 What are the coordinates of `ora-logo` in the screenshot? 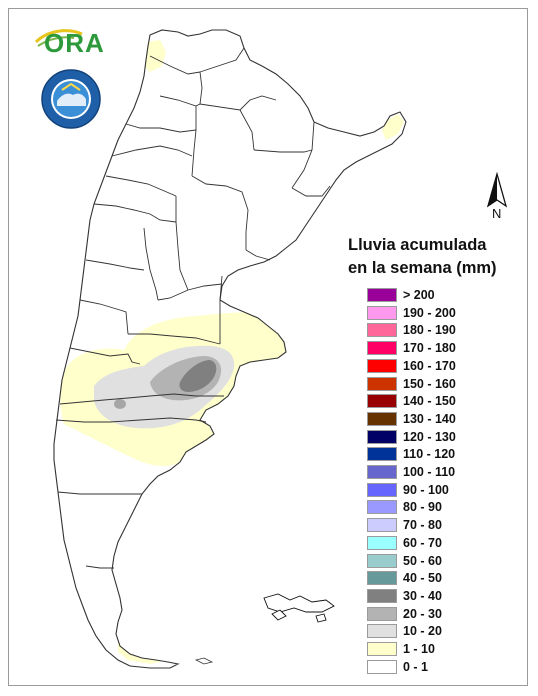 It's located at (69, 42).